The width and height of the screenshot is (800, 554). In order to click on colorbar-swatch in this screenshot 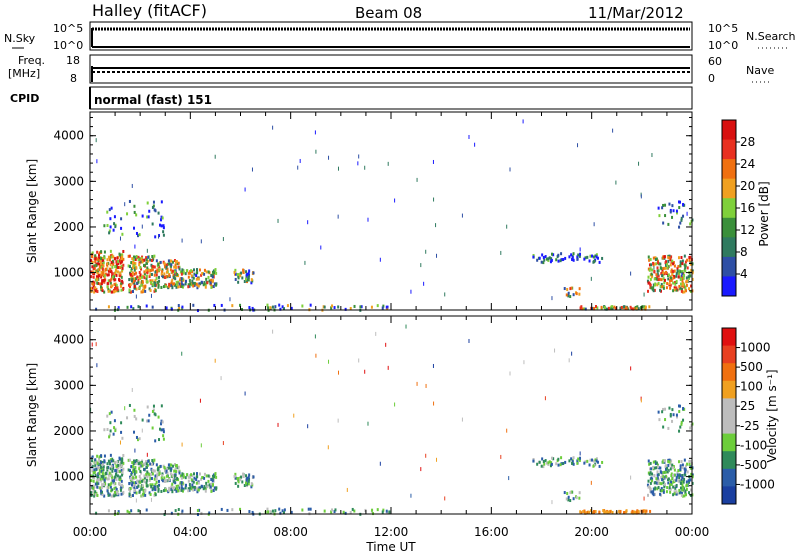, I will do `click(729, 130)`.